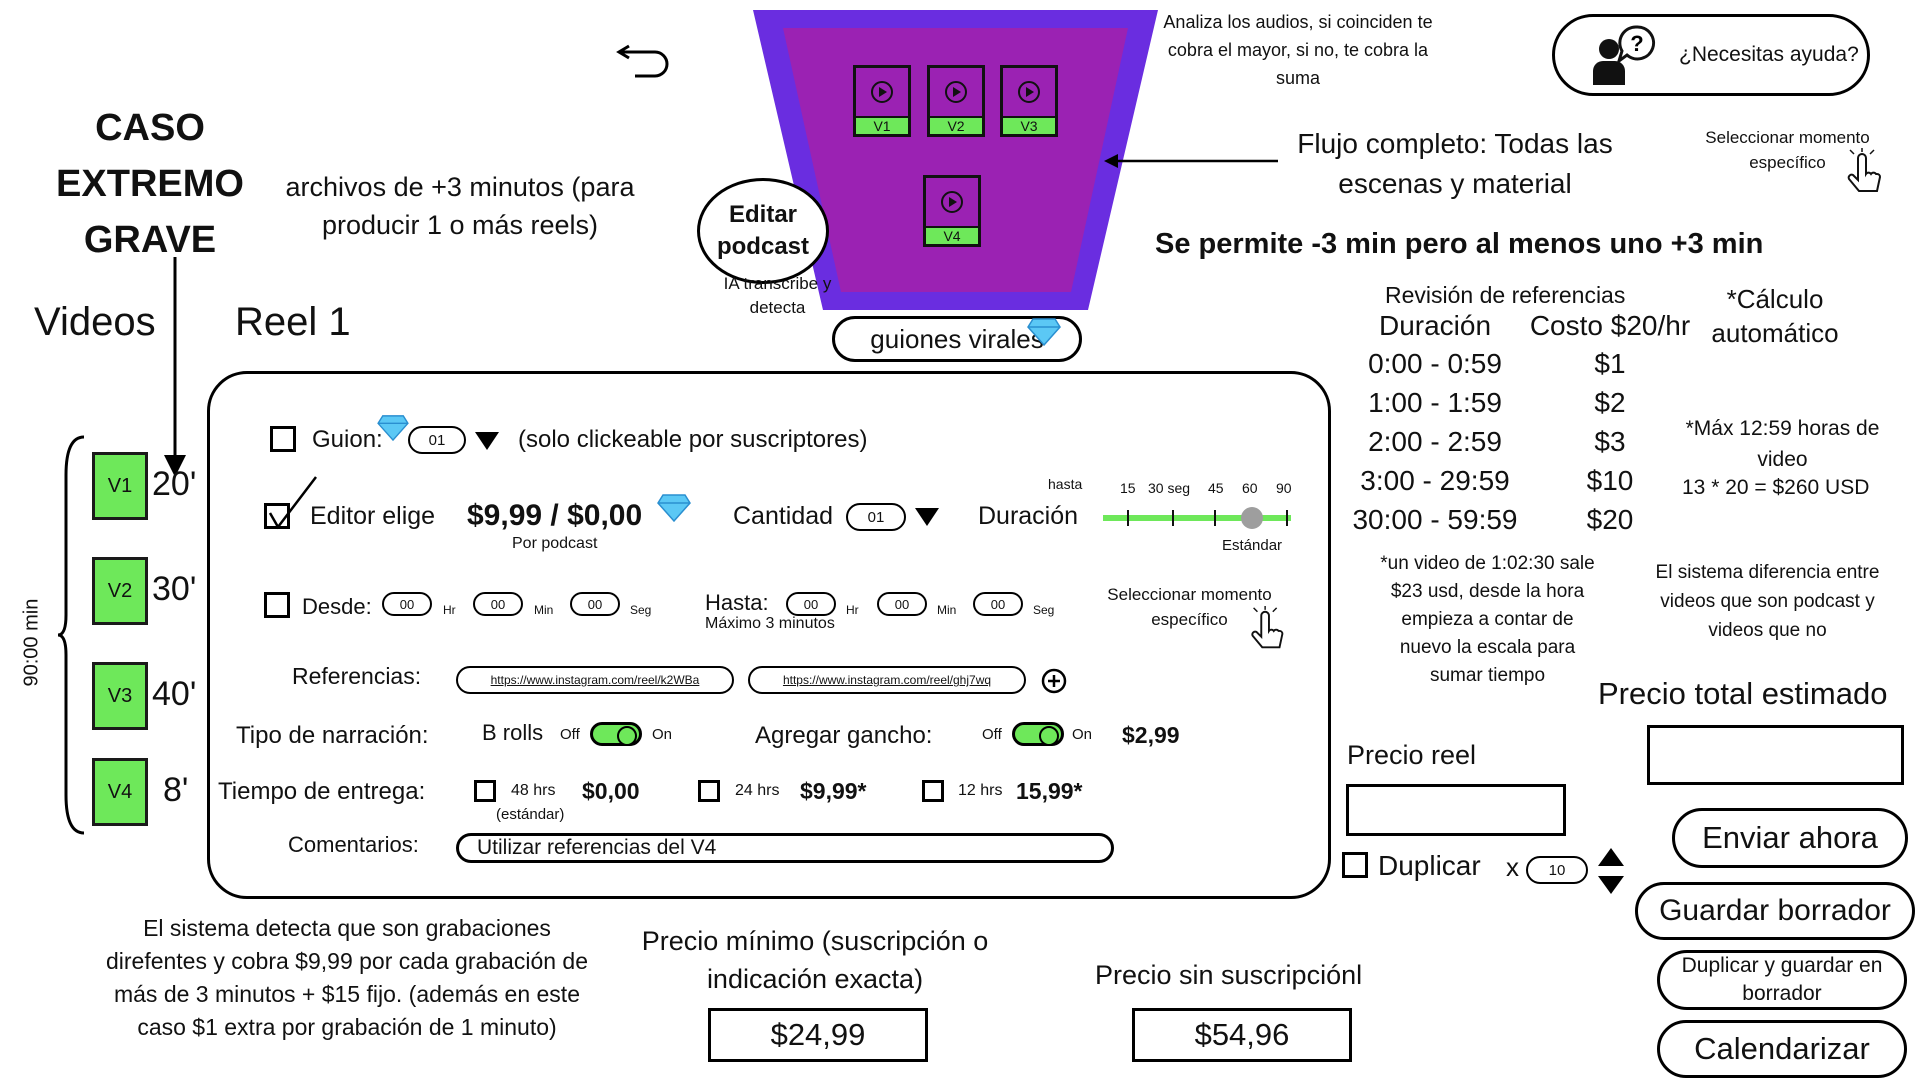 The image size is (1920, 1080). I want to click on video-v1-duration: 20', so click(174, 484).